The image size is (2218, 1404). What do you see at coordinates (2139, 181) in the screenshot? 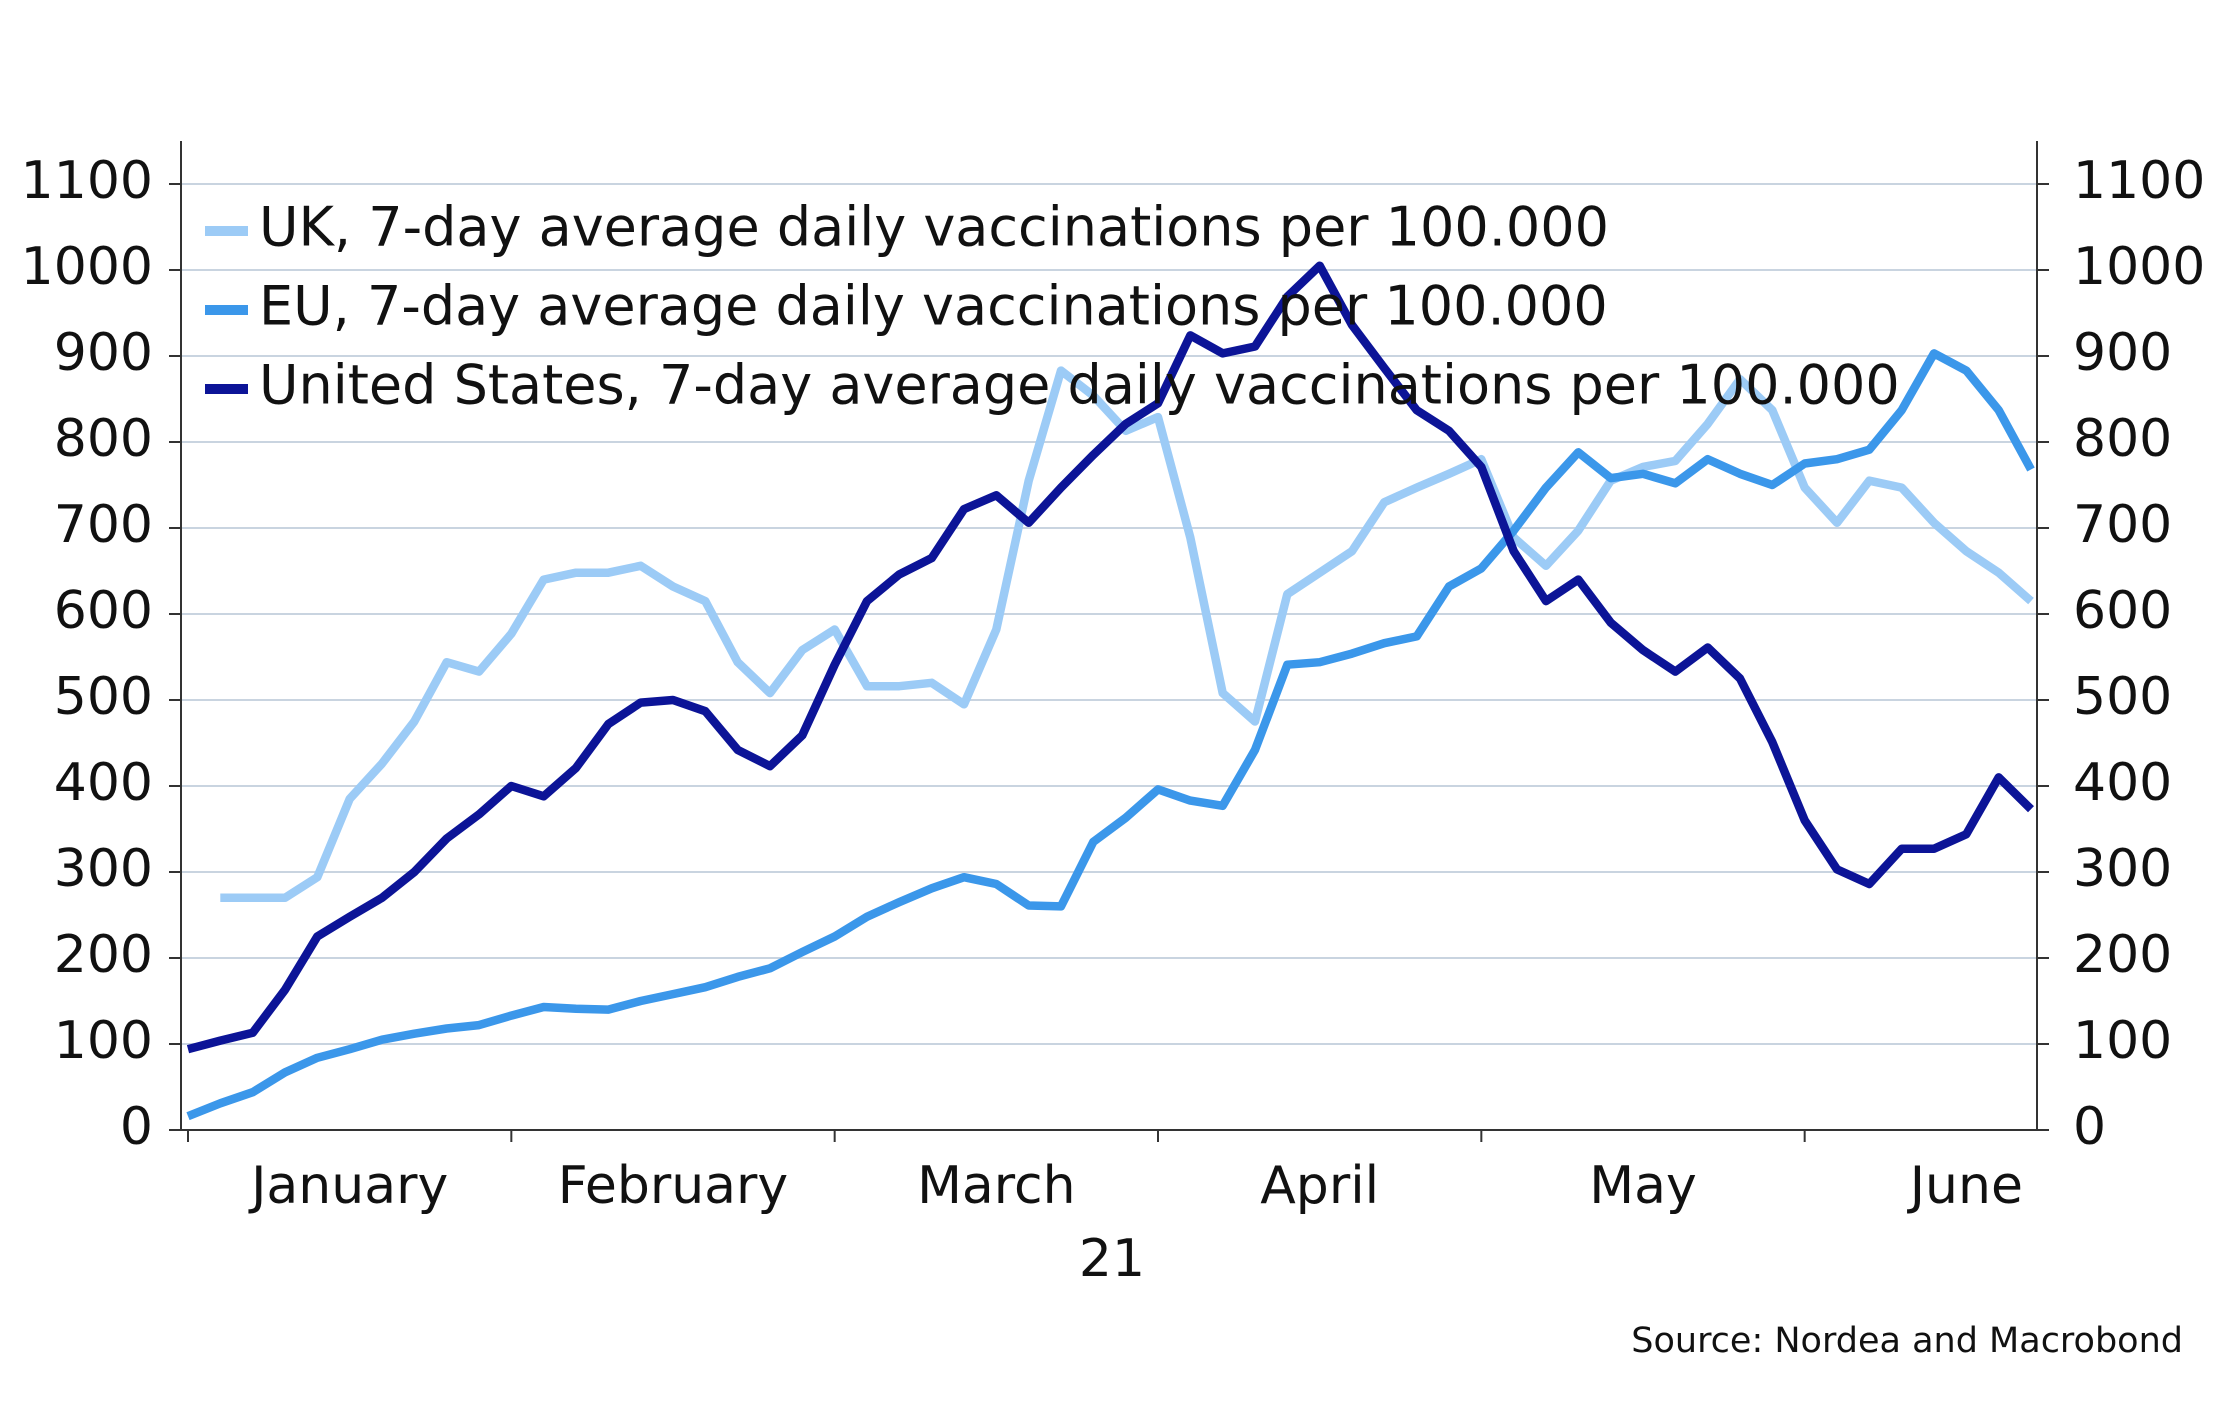
I see `y2-tick-label: 1100` at bounding box center [2139, 181].